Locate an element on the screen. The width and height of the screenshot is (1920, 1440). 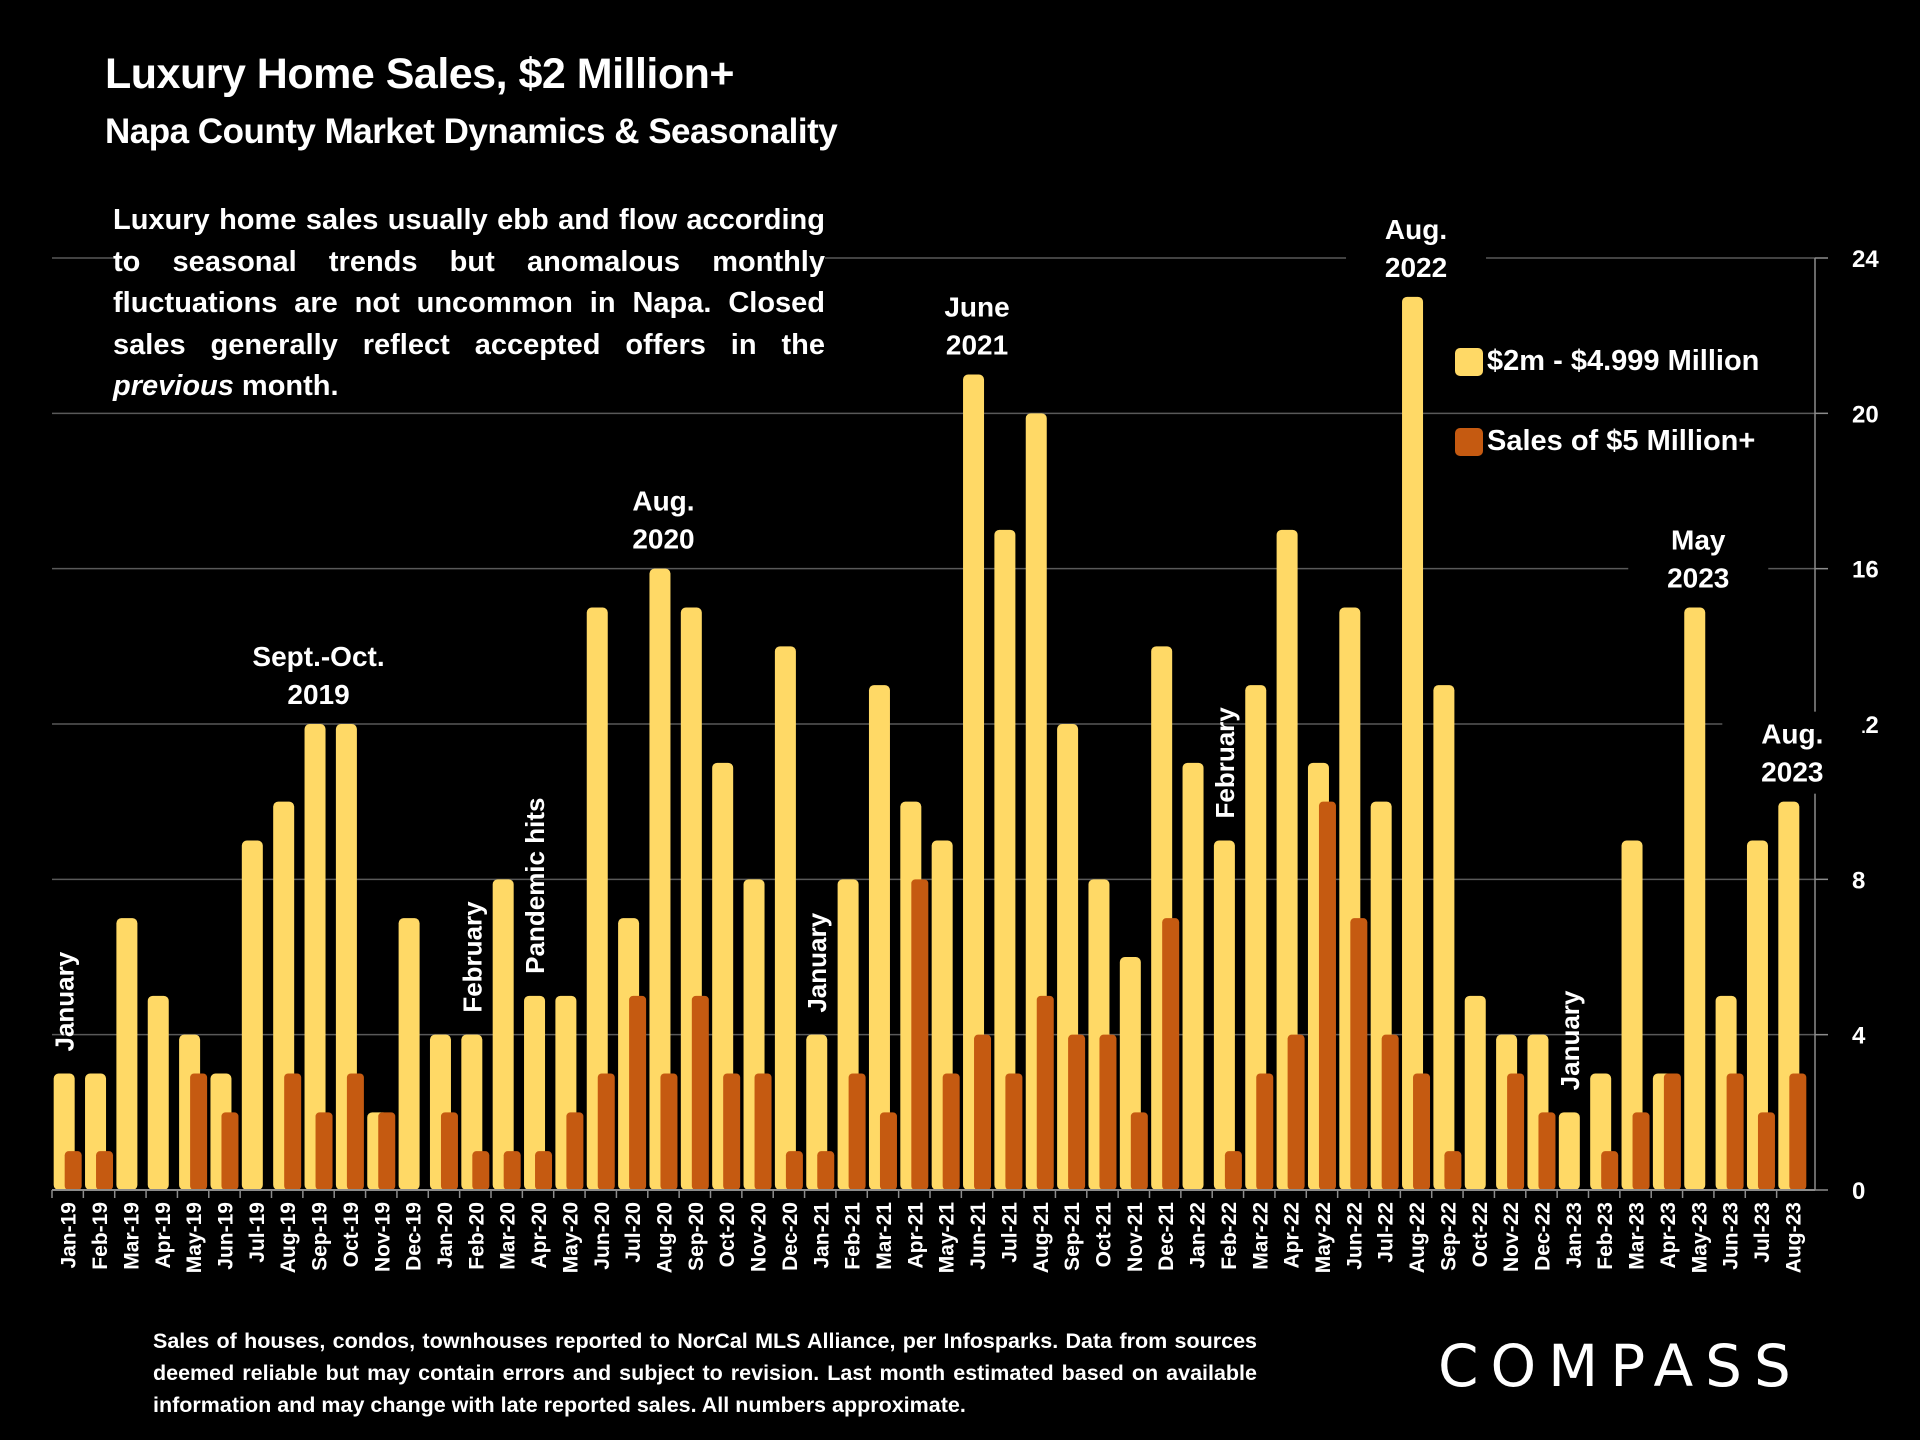
annotation-label: 2022 is located at coordinates (1416, 267).